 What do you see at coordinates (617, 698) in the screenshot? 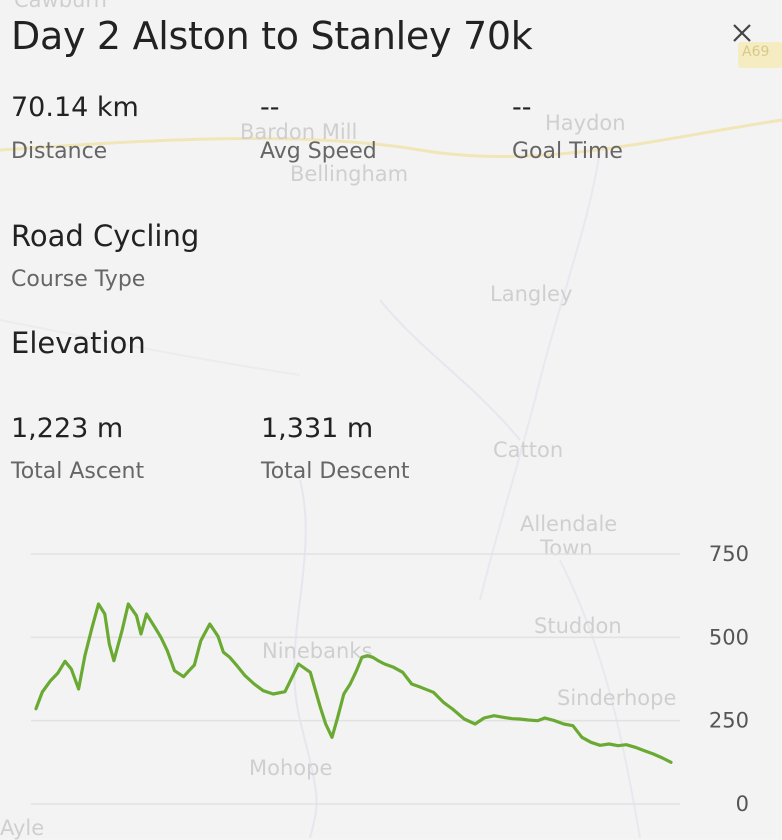
I see `map-place-label: Sinderhope` at bounding box center [617, 698].